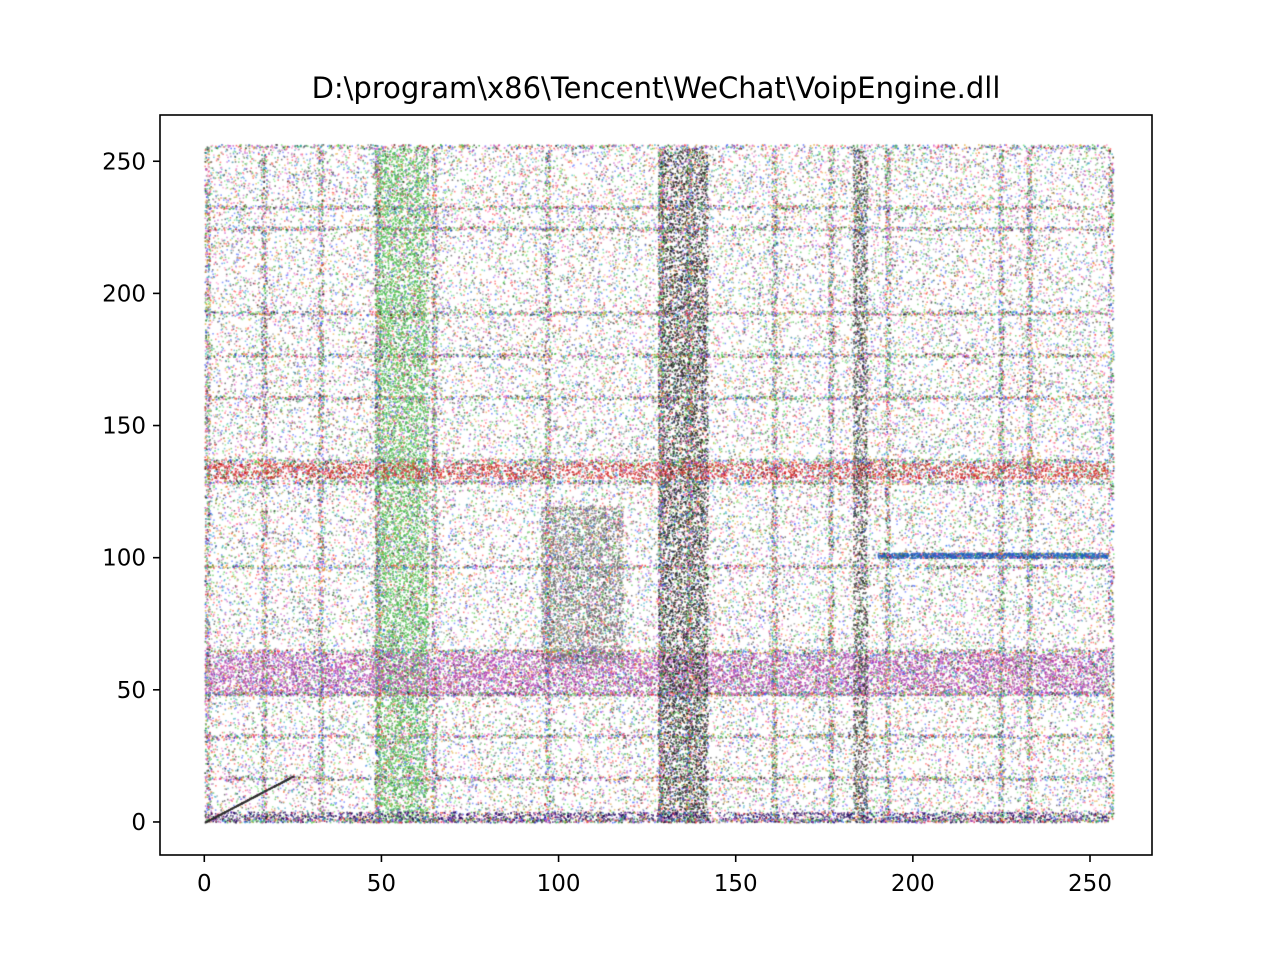  Describe the element at coordinates (913, 884) in the screenshot. I see `x-tick-label: 200` at that location.